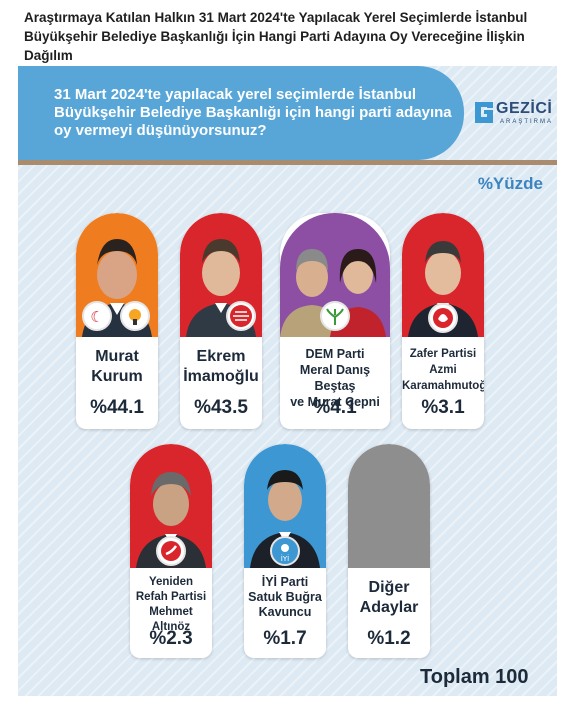 The image size is (574, 706). I want to click on yrp-logo-icon, so click(171, 551).